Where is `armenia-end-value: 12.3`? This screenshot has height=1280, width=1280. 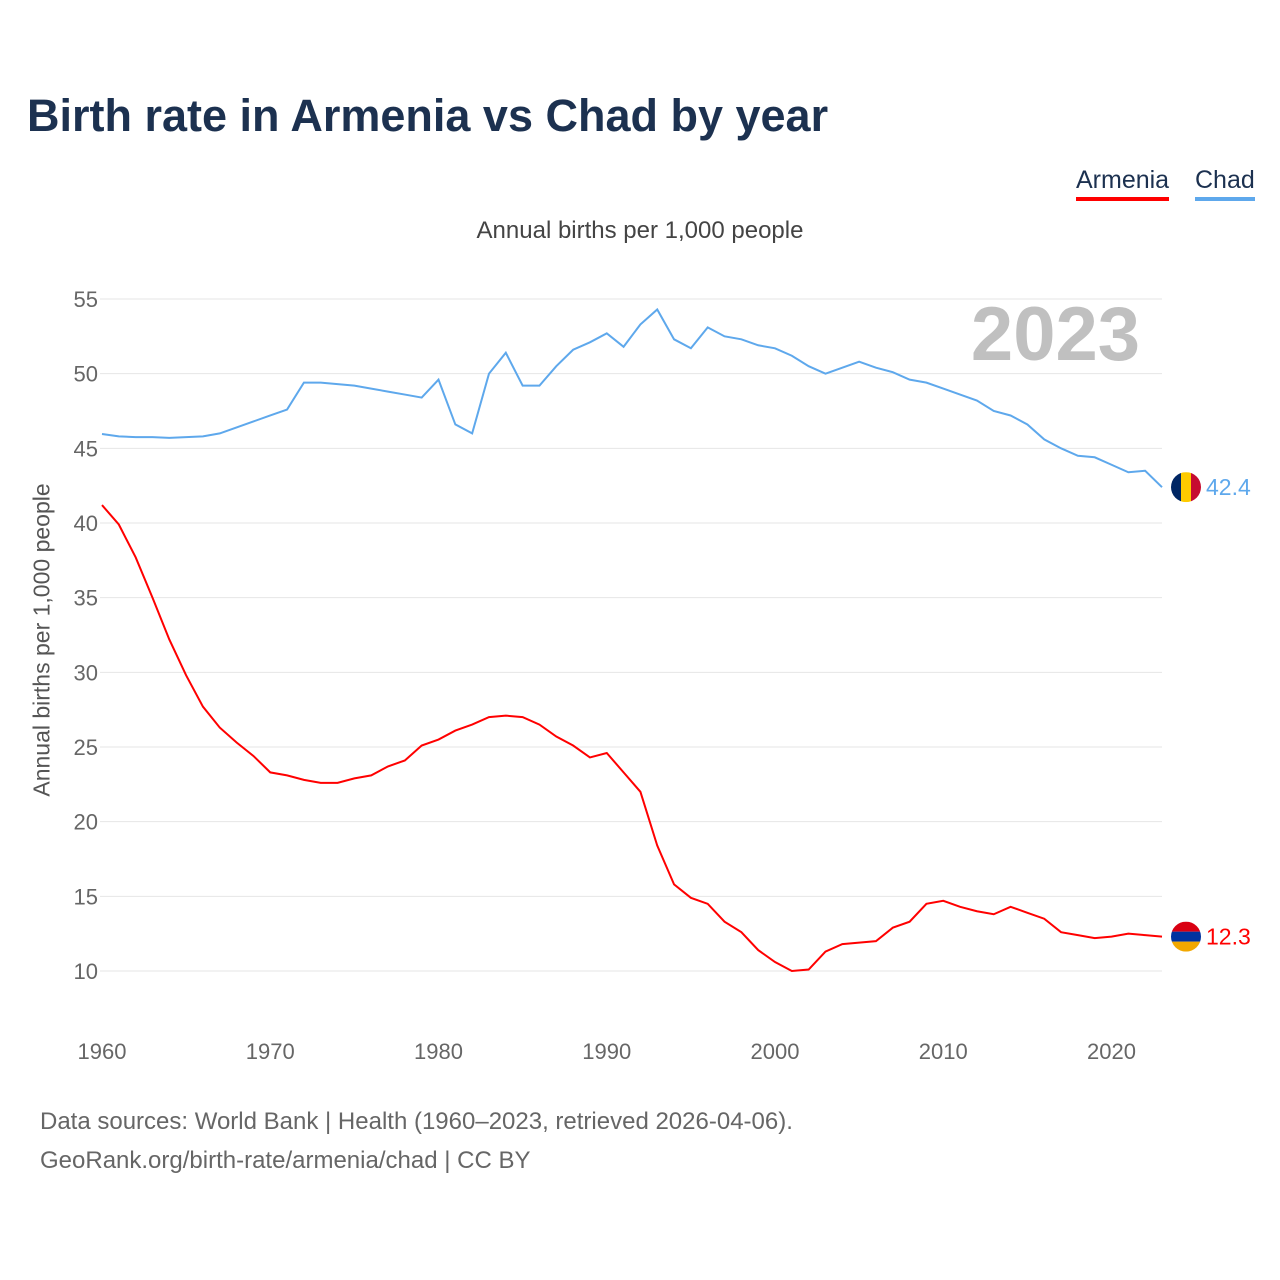 armenia-end-value: 12.3 is located at coordinates (1228, 937).